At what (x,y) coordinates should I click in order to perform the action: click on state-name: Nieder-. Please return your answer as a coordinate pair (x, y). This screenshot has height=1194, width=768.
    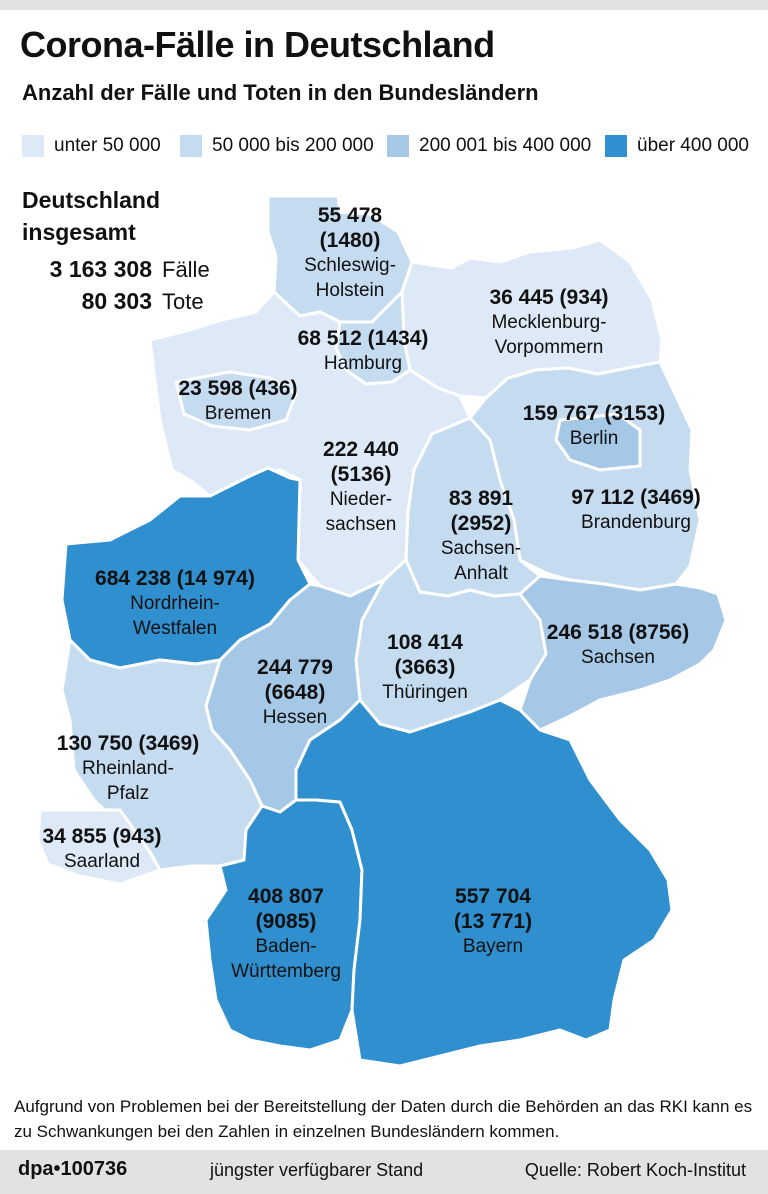
    Looking at the image, I should click on (361, 499).